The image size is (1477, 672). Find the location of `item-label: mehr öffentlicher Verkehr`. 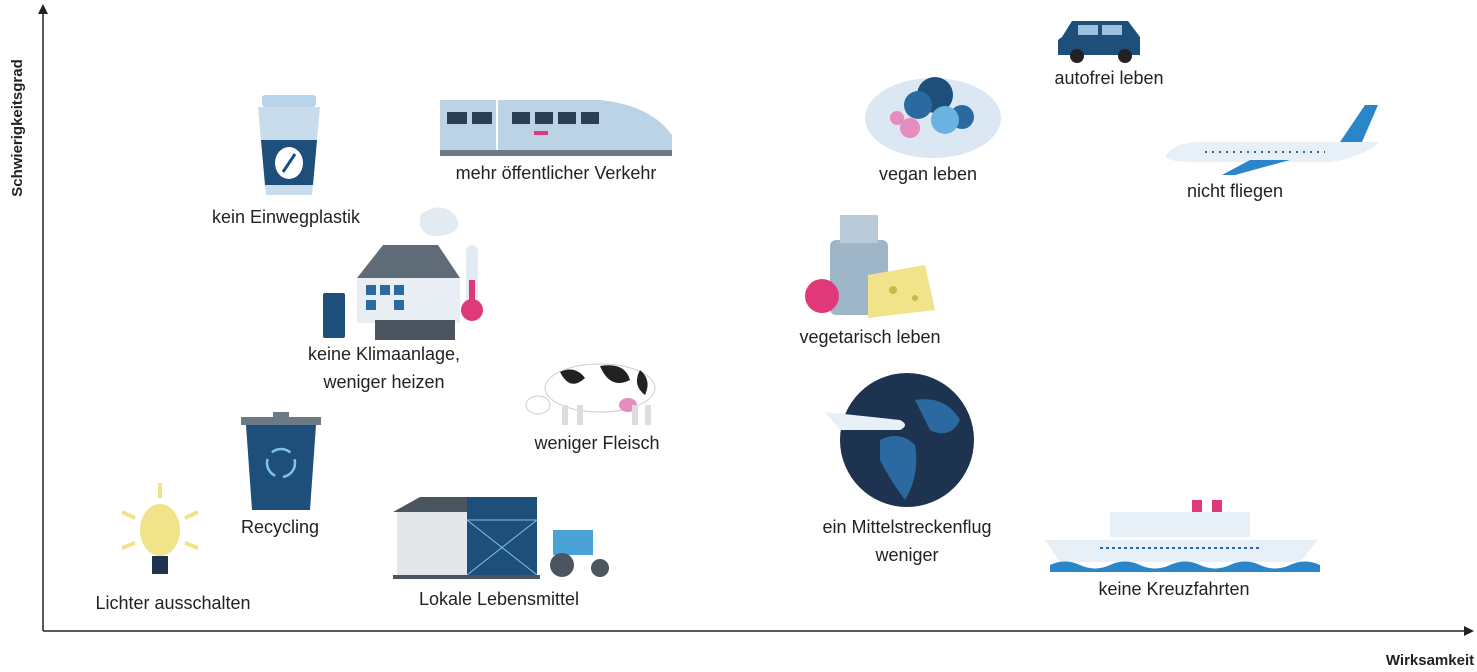

item-label: mehr öffentlicher Verkehr is located at coordinates (556, 173).